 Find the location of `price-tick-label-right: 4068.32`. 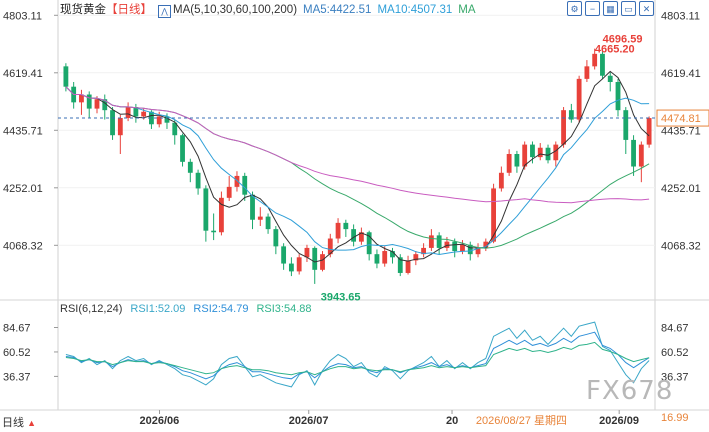

price-tick-label-right: 4068.32 is located at coordinates (681, 246).